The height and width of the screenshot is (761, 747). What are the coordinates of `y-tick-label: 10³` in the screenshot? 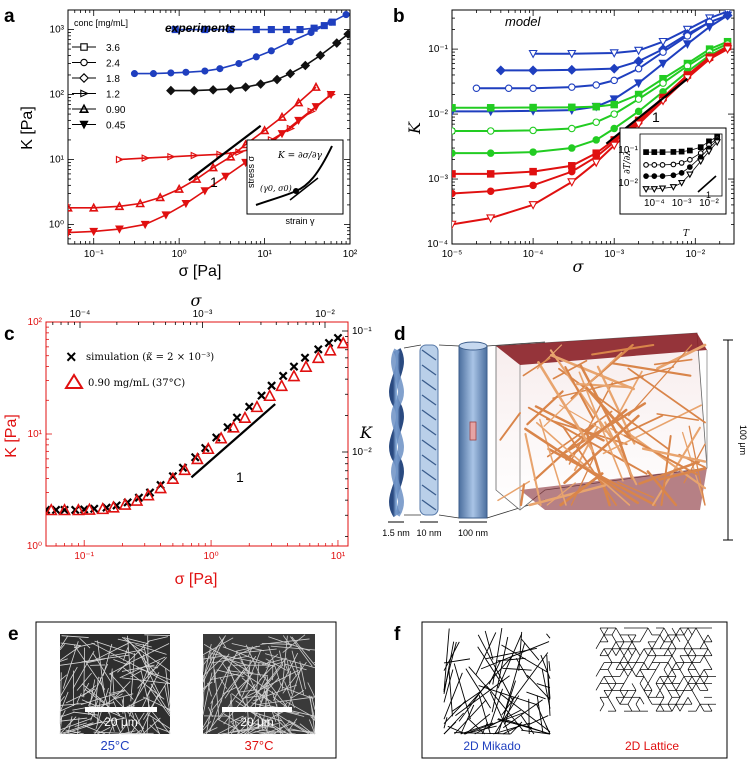 It's located at (57, 30).